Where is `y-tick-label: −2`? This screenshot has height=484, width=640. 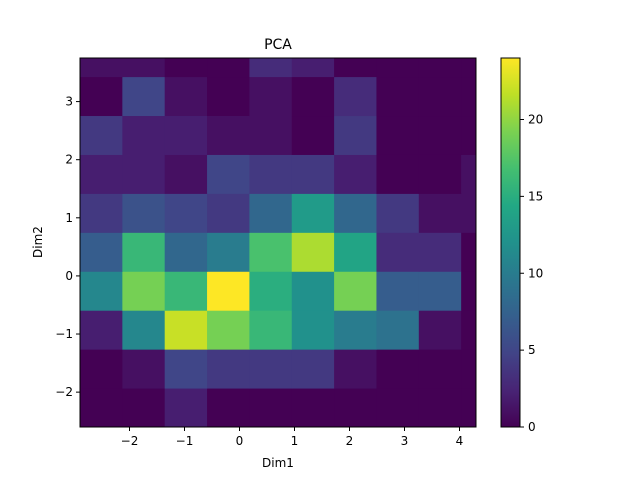 y-tick-label: −2 is located at coordinates (64, 392).